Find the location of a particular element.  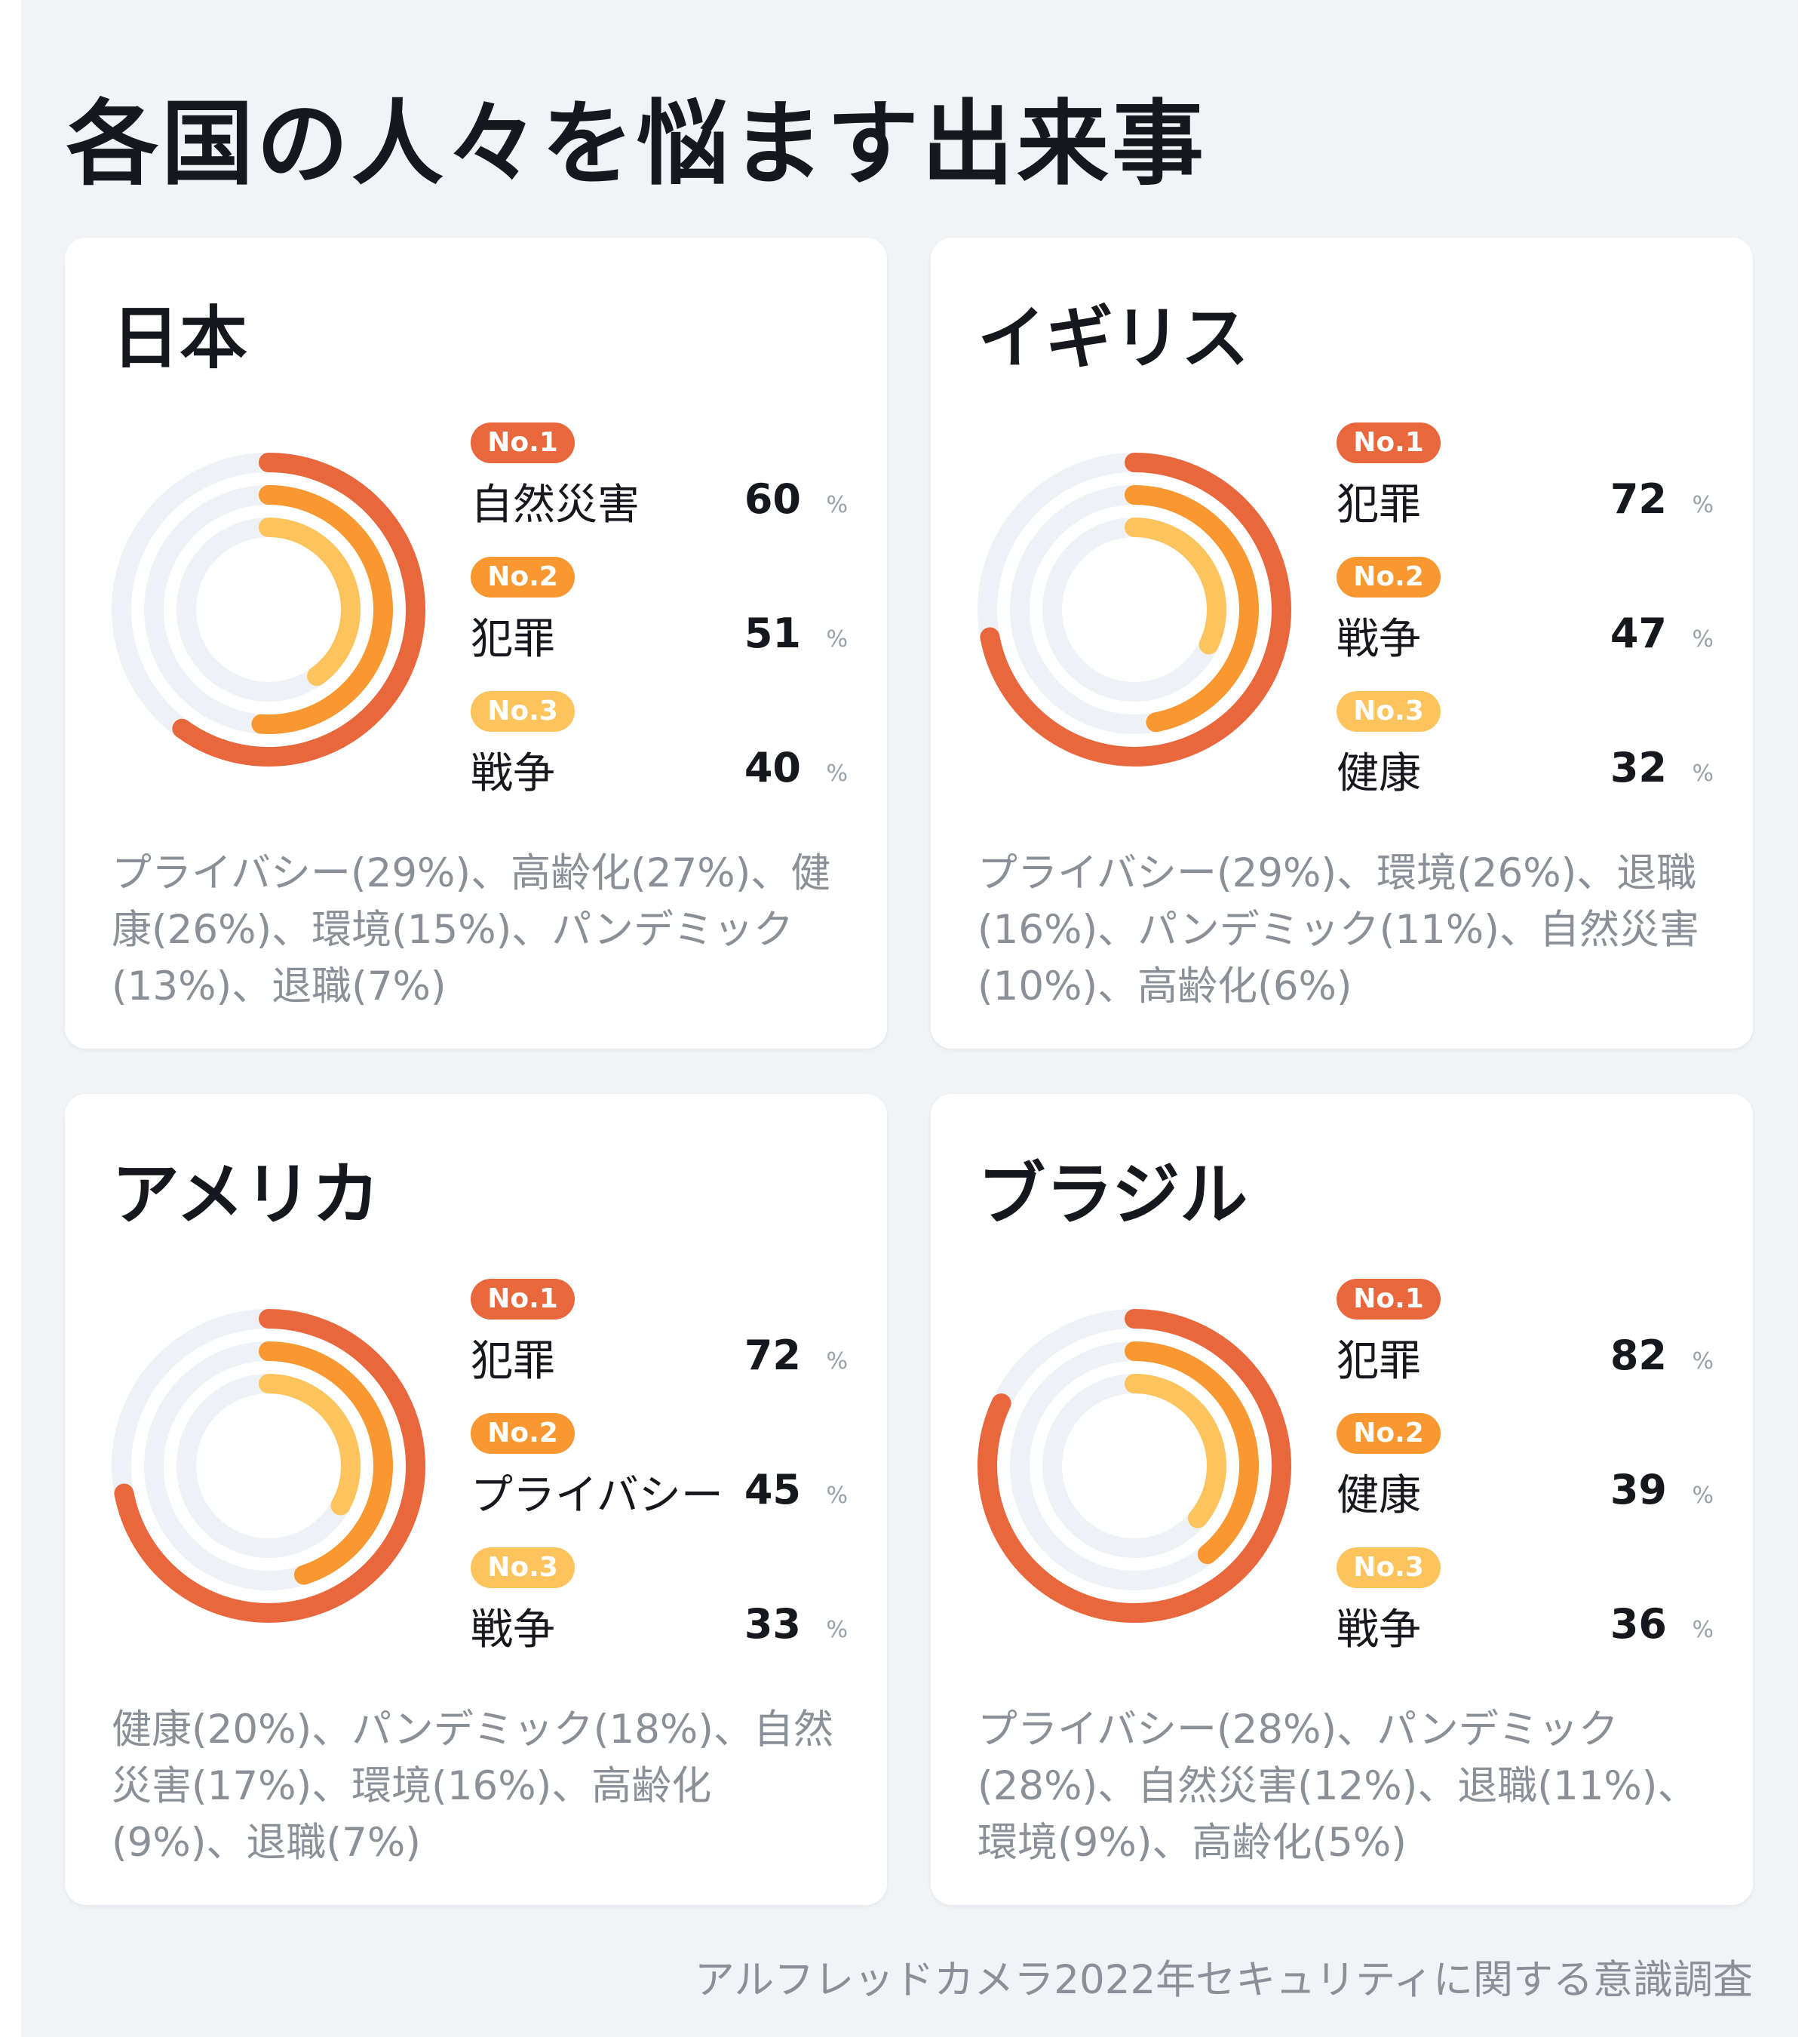

rank-3-row: No.3 戦争 36 % is located at coordinates (1525, 1608).